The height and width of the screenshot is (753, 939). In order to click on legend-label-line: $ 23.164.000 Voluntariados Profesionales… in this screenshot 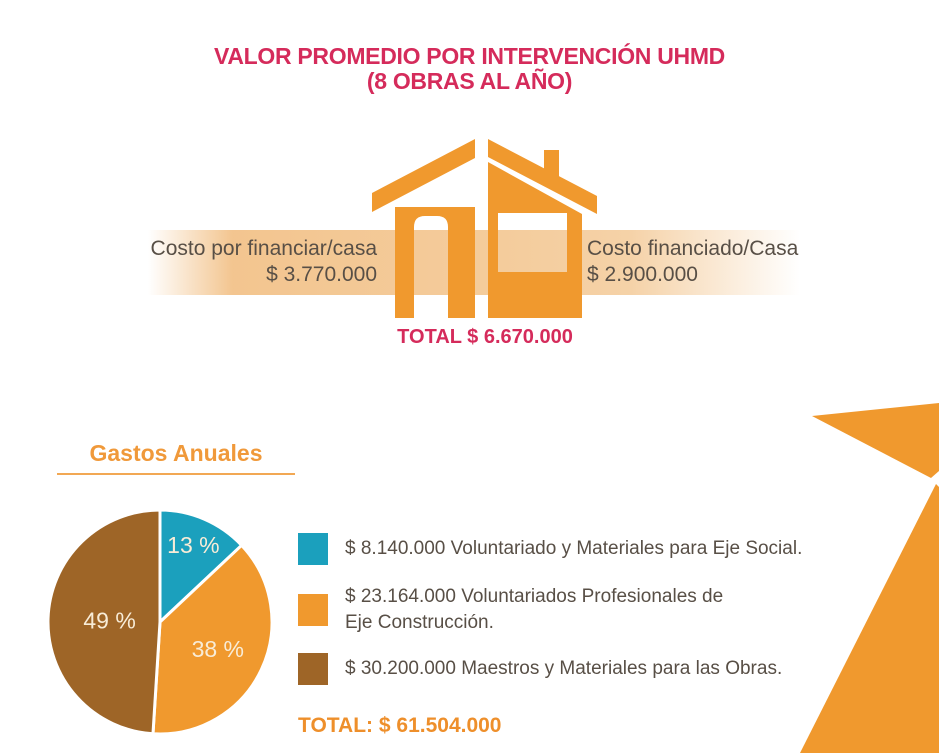, I will do `click(534, 596)`.